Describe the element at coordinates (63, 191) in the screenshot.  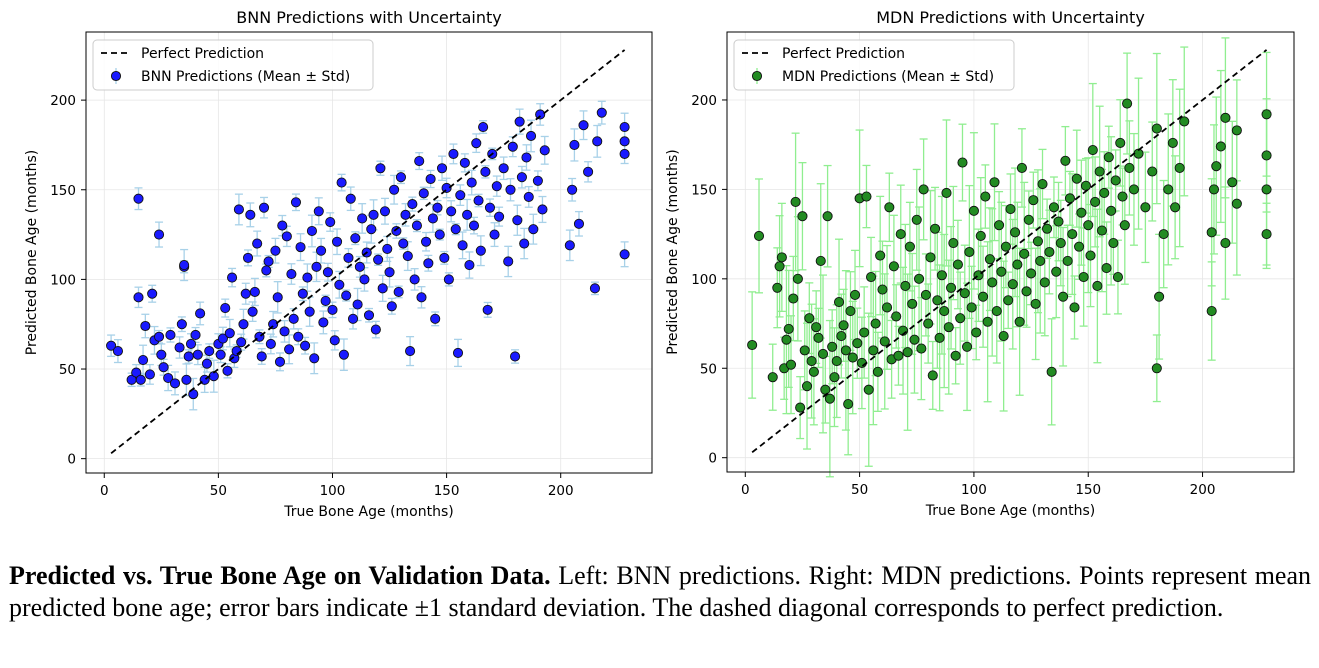
I see `y-tick-label: 150` at that location.